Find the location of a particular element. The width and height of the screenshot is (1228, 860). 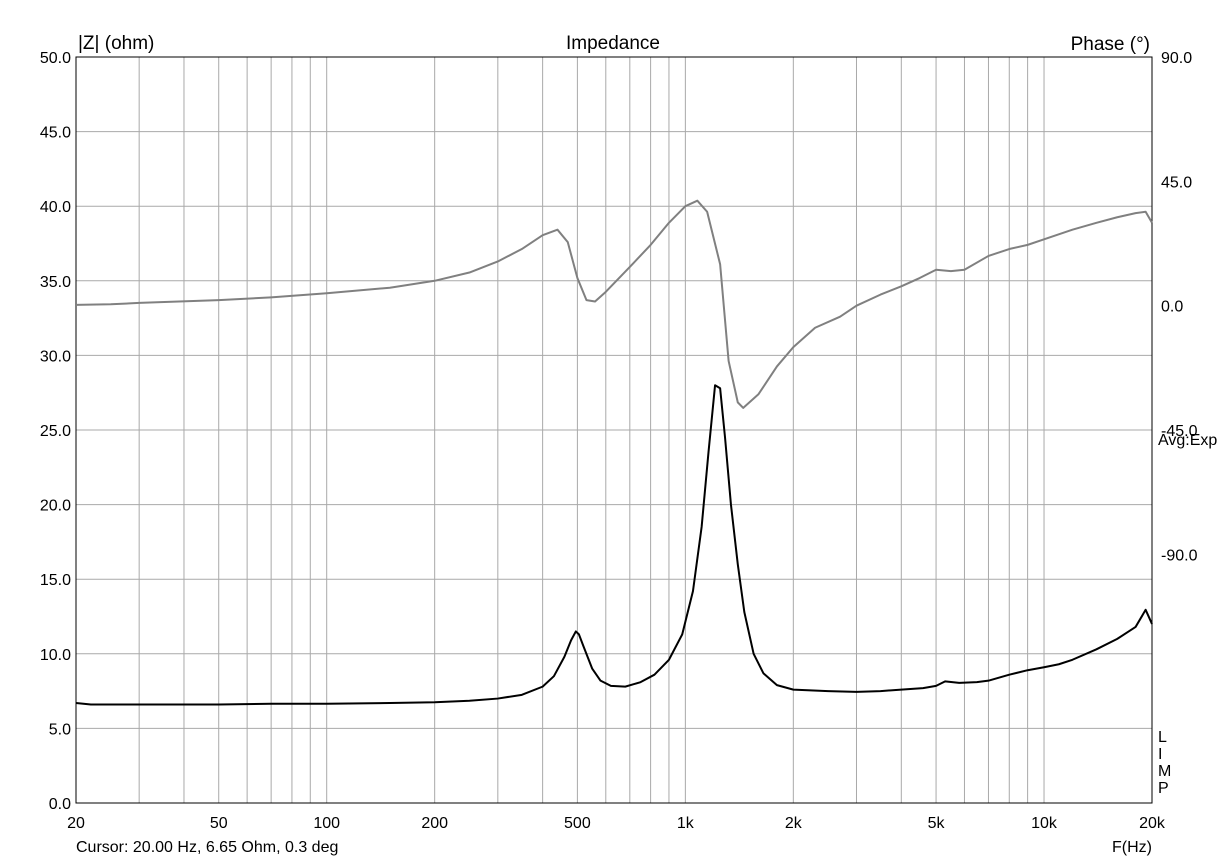

right-axis-title: Phase (°) is located at coordinates (1110, 44).